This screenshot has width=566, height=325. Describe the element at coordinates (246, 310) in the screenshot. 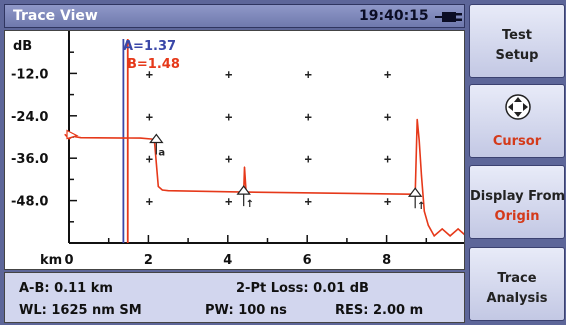

I see `pulse-width: PW: 100 ns` at that location.